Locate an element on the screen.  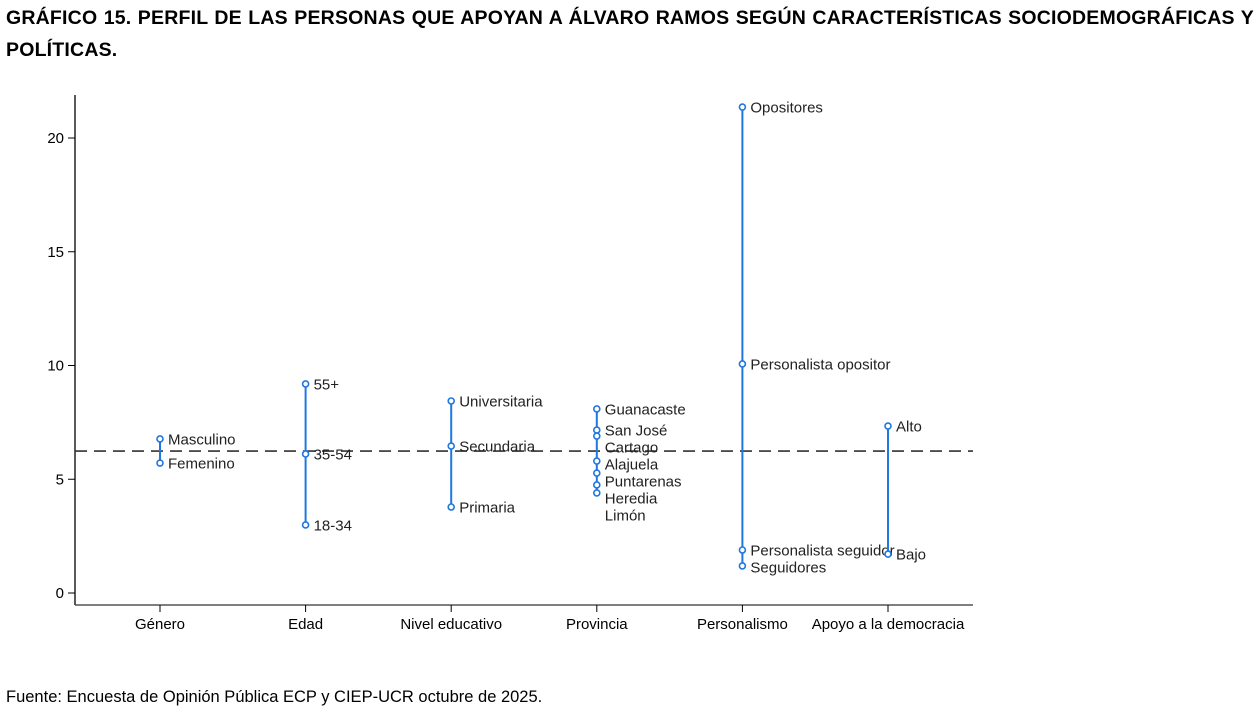
x-tick-label: Nivel educativo is located at coordinates (451, 624).